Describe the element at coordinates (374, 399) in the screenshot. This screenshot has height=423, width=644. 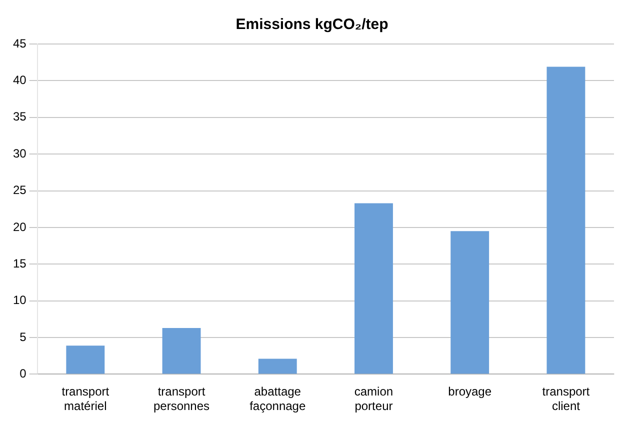
I see `x-tick-label: camion porteur` at that location.